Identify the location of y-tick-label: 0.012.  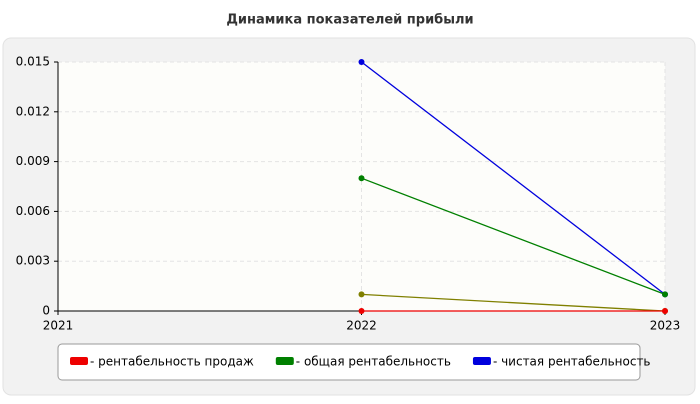
(33, 111).